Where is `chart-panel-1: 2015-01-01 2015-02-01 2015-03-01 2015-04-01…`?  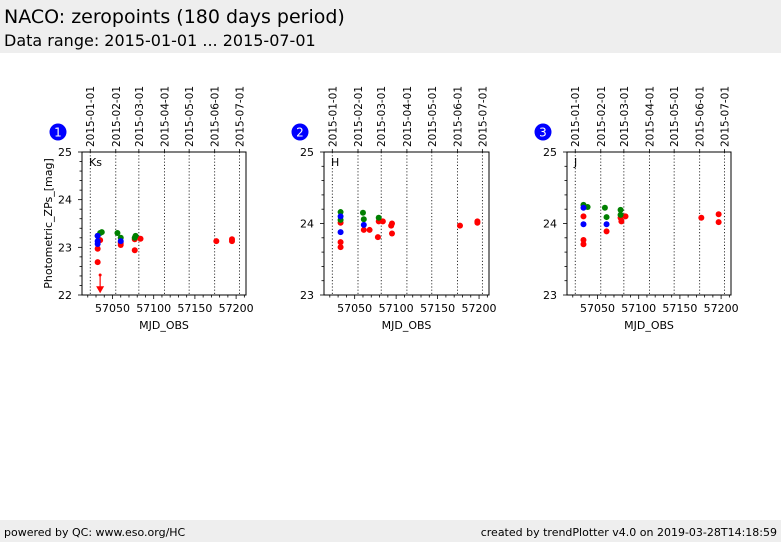 chart-panel-1: 2015-01-01 2015-02-01 2015-03-01 2015-04-01… is located at coordinates (148, 209).